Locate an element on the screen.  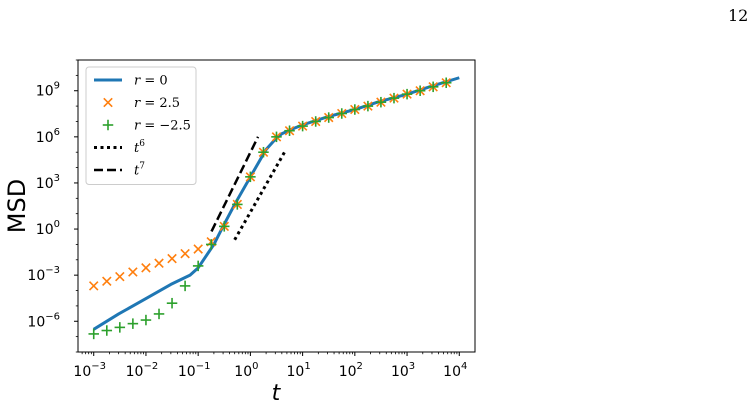
legend-label-t-6: t6 is located at coordinates (139, 147).